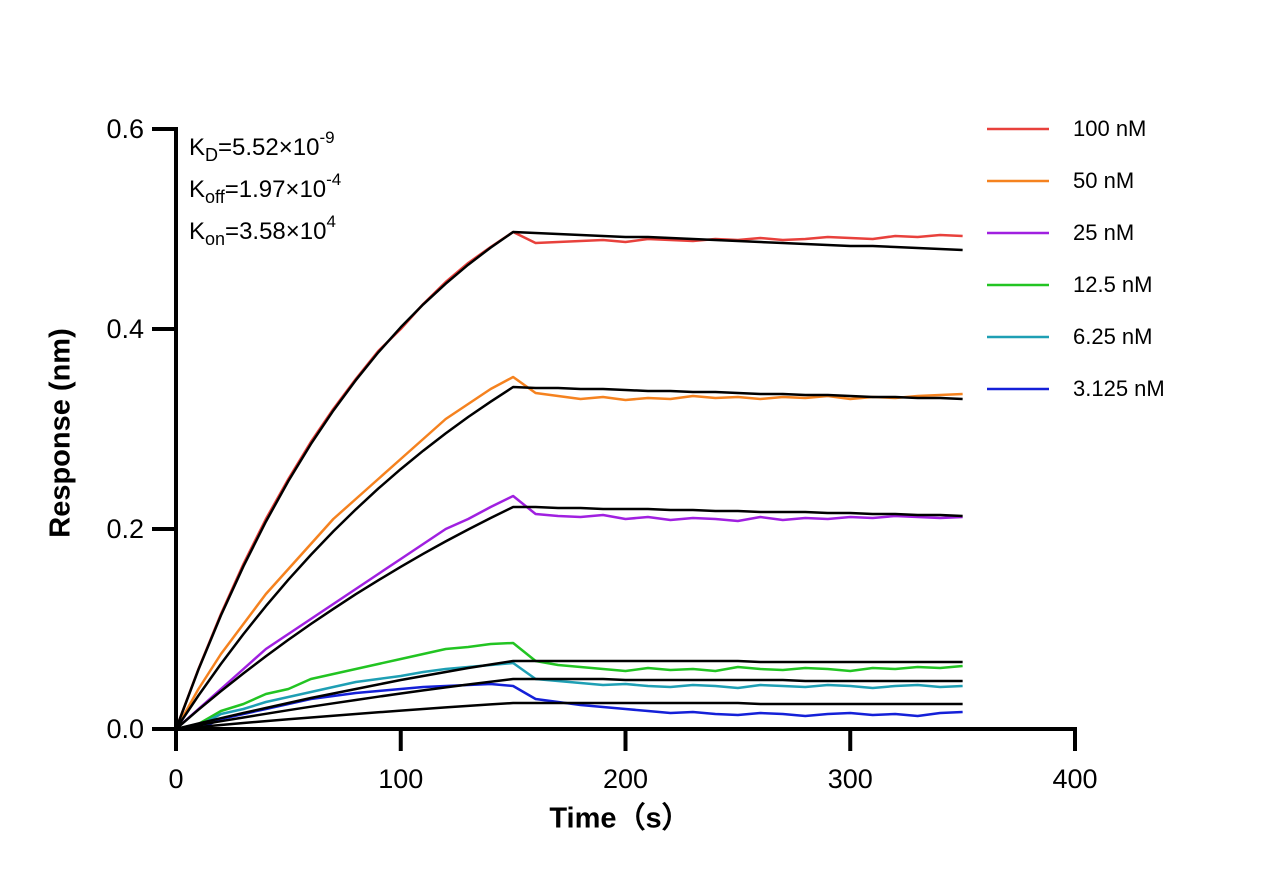 The width and height of the screenshot is (1283, 882). Describe the element at coordinates (268, 147) in the screenshot. I see `annotation-text: =5.52×10` at that location.